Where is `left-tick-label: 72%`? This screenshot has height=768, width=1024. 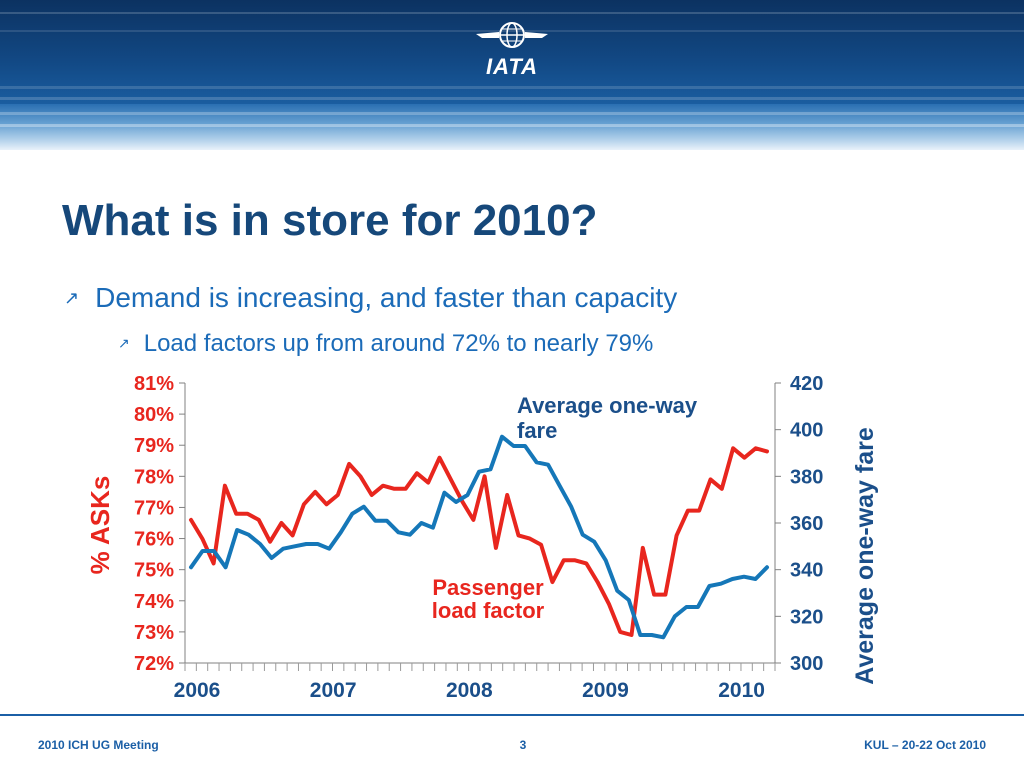
left-tick-label: 72% is located at coordinates (154, 664).